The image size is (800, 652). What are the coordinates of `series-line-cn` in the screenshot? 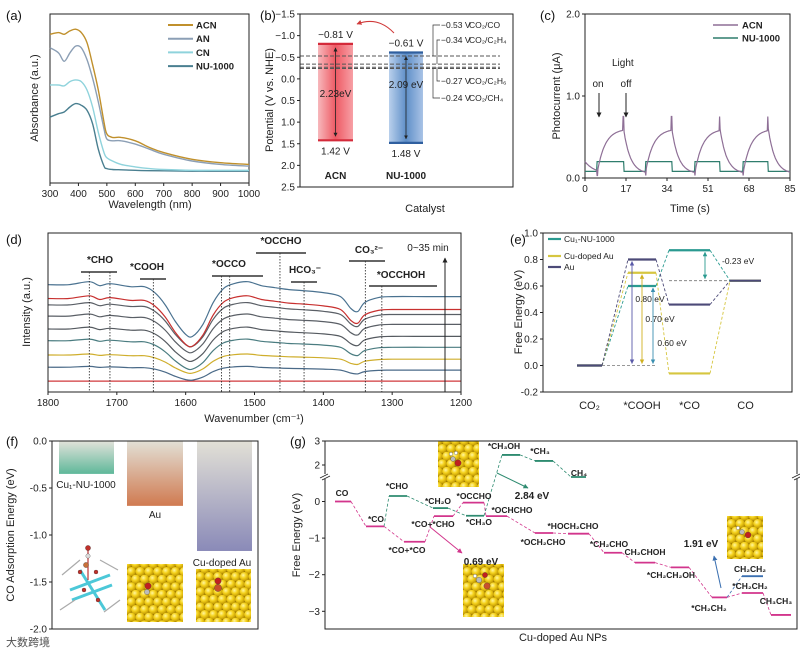 It's located at (149, 125).